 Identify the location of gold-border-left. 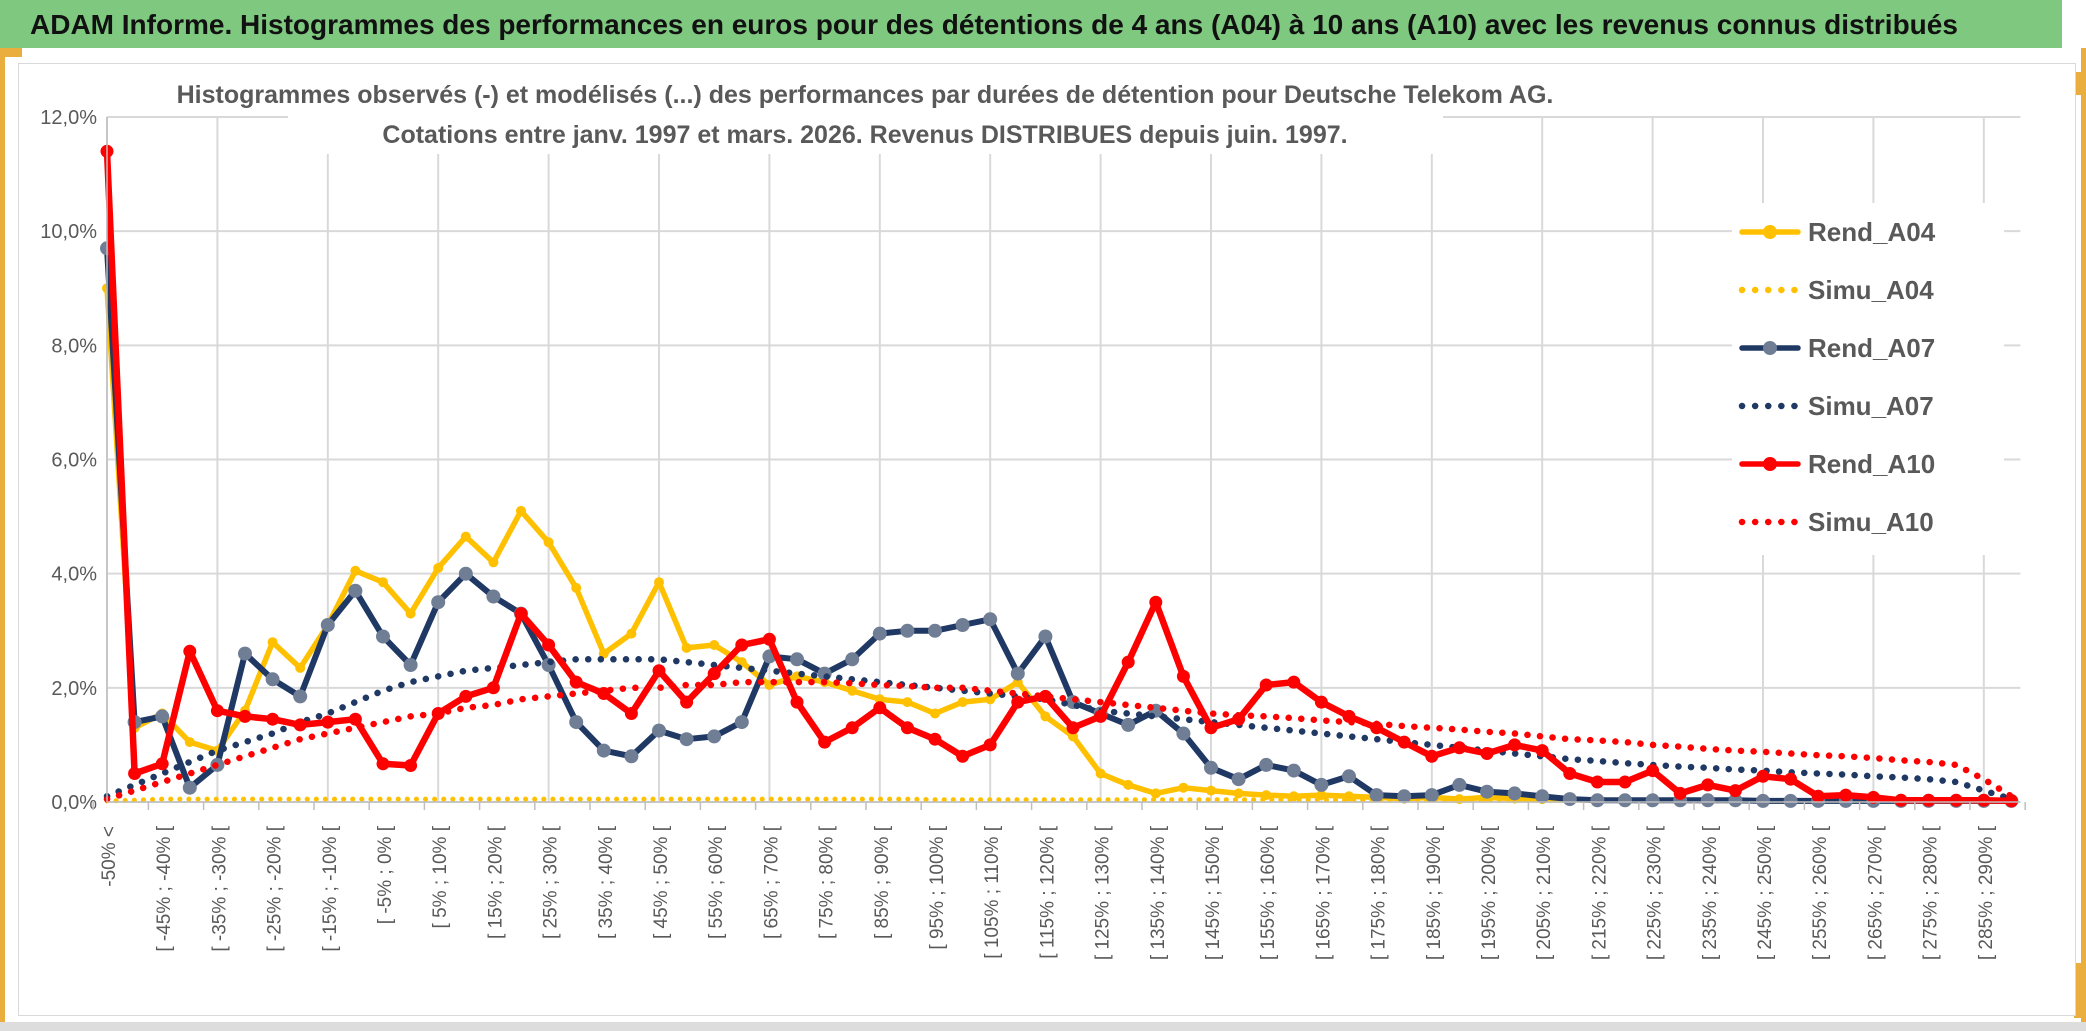
(2, 539).